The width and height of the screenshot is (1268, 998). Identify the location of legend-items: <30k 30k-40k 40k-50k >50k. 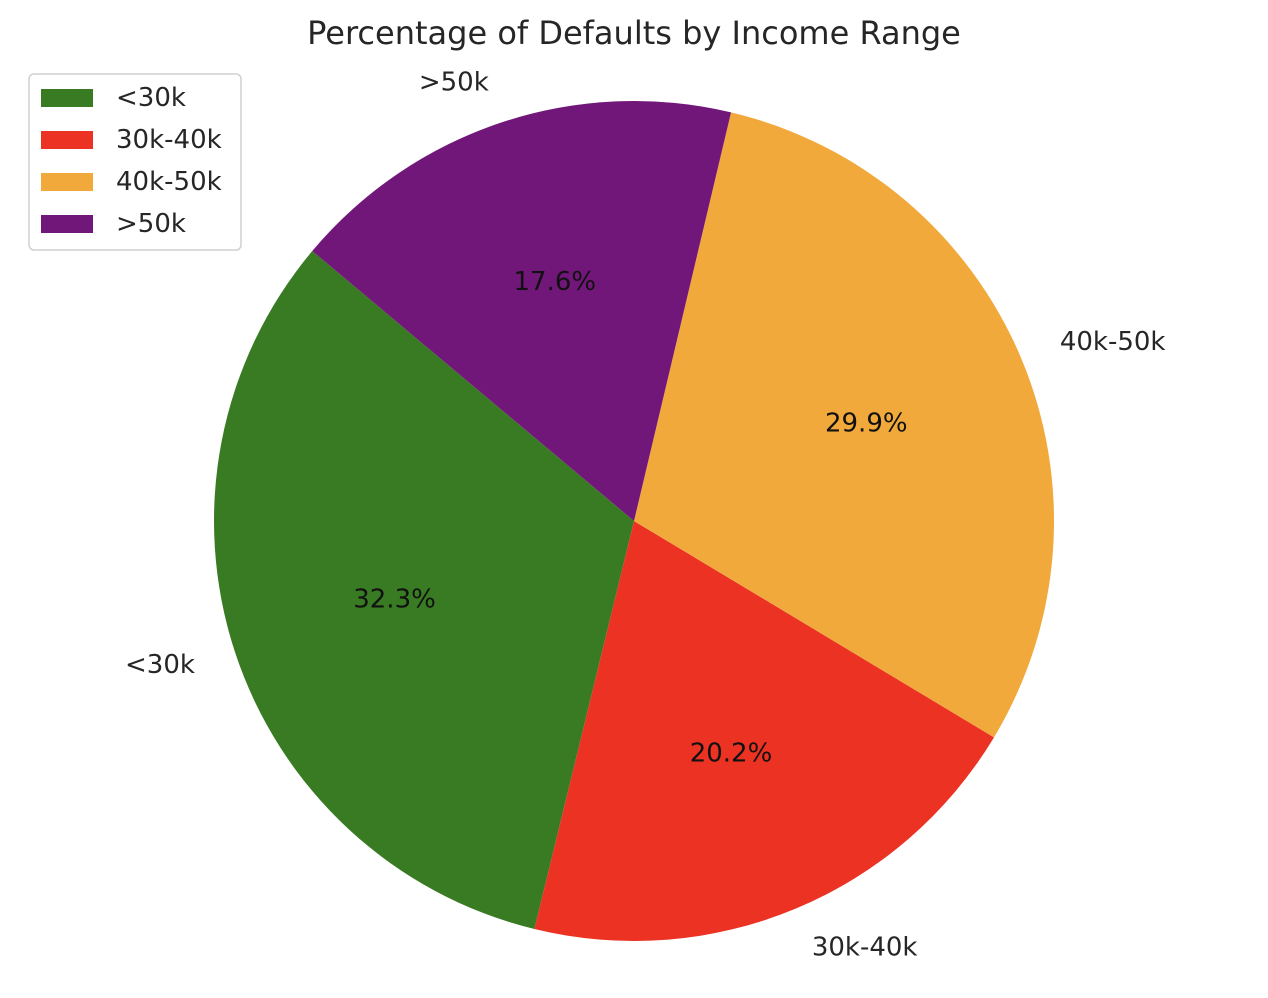
(131, 161).